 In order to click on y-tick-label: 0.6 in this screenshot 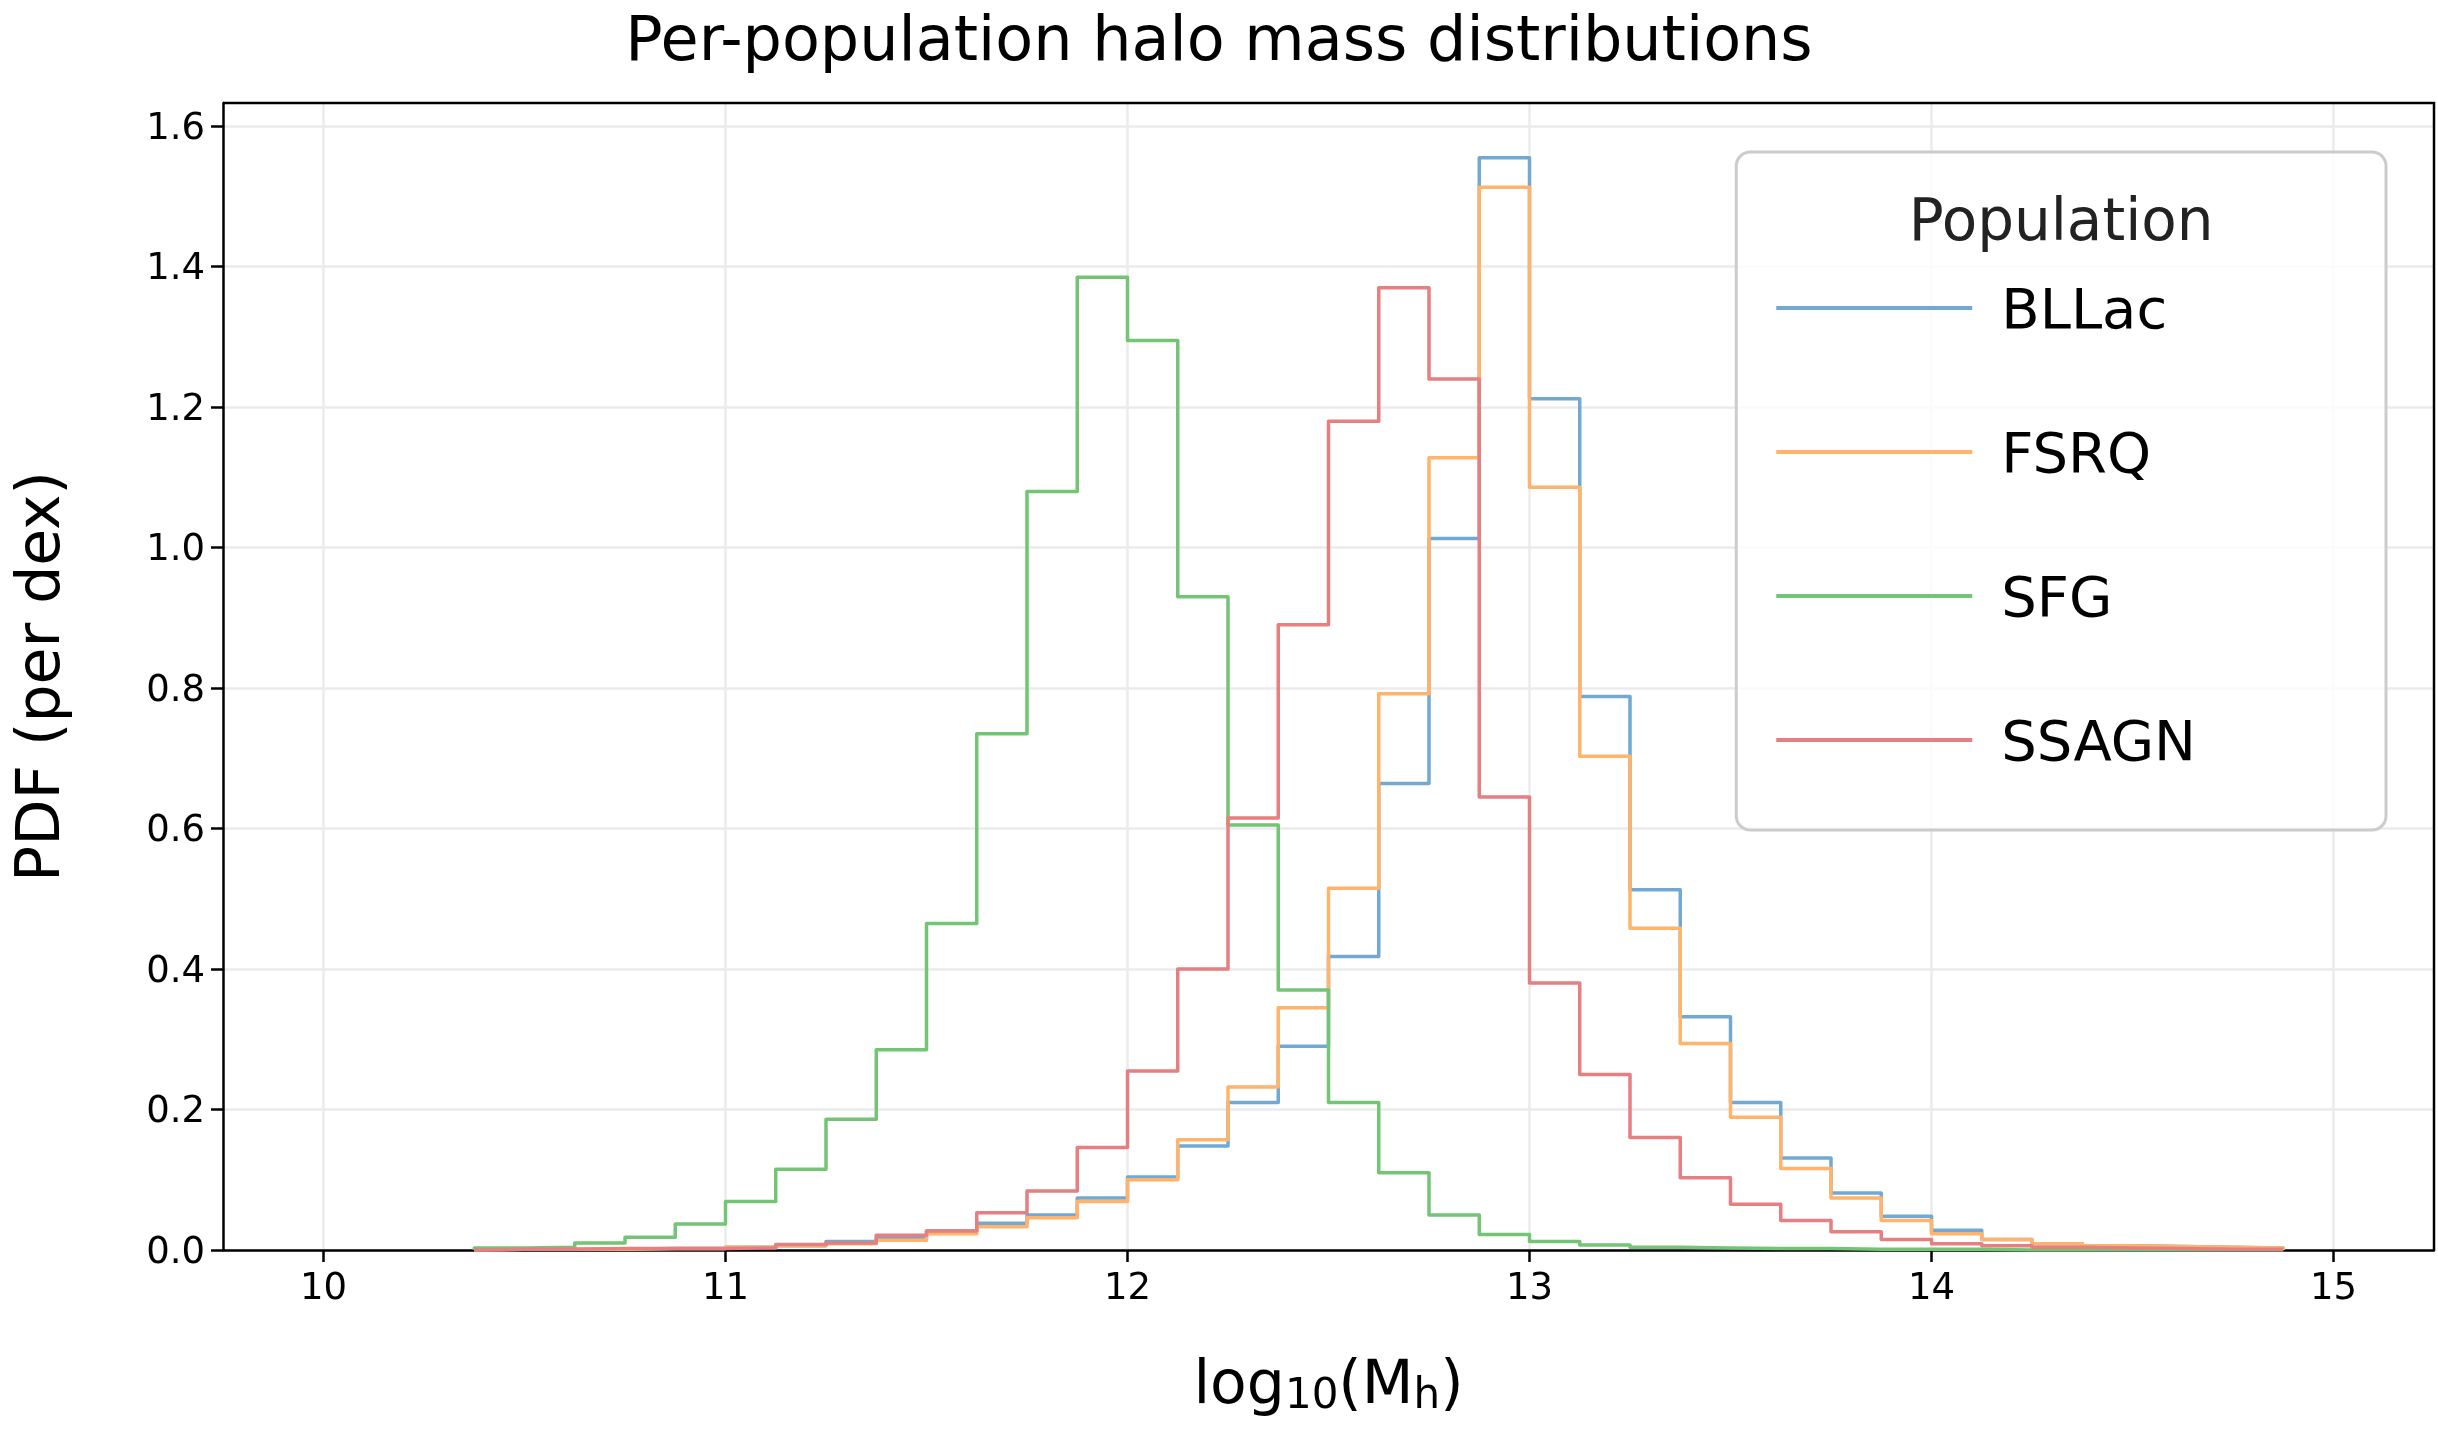, I will do `click(175, 829)`.